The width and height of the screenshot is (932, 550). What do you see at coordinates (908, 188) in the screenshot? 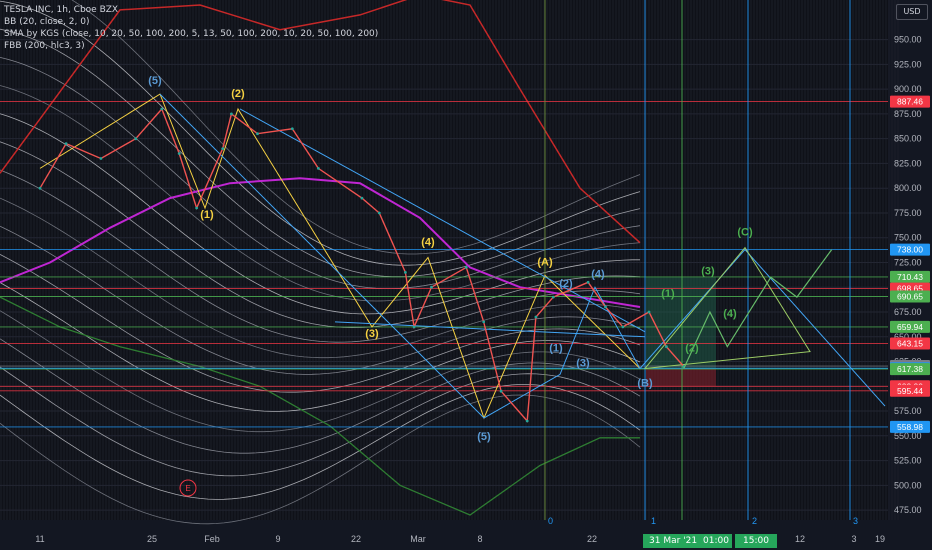
I see `y-tick-label: 800.00` at bounding box center [908, 188].